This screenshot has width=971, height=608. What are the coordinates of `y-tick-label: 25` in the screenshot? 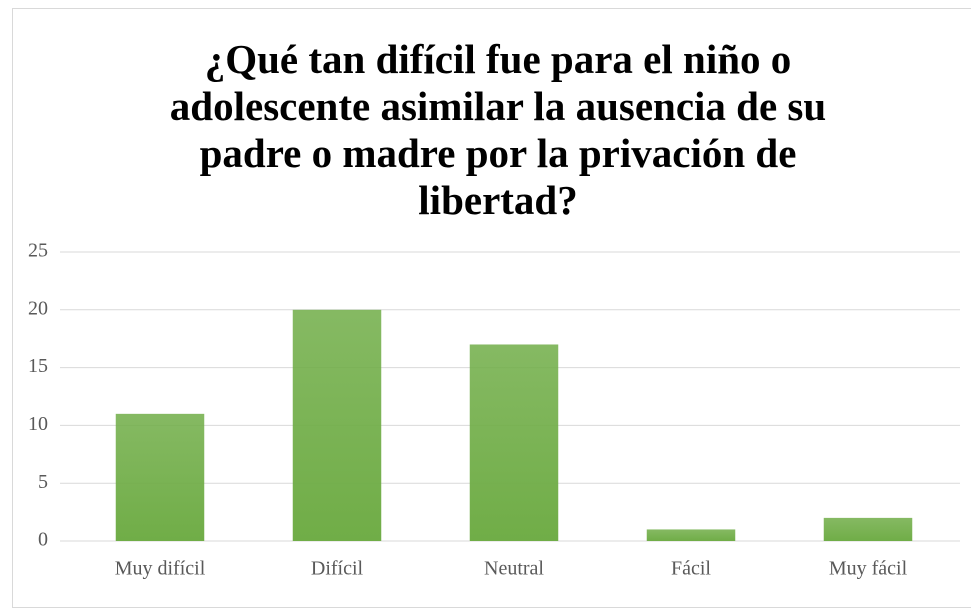 It's located at (38, 251).